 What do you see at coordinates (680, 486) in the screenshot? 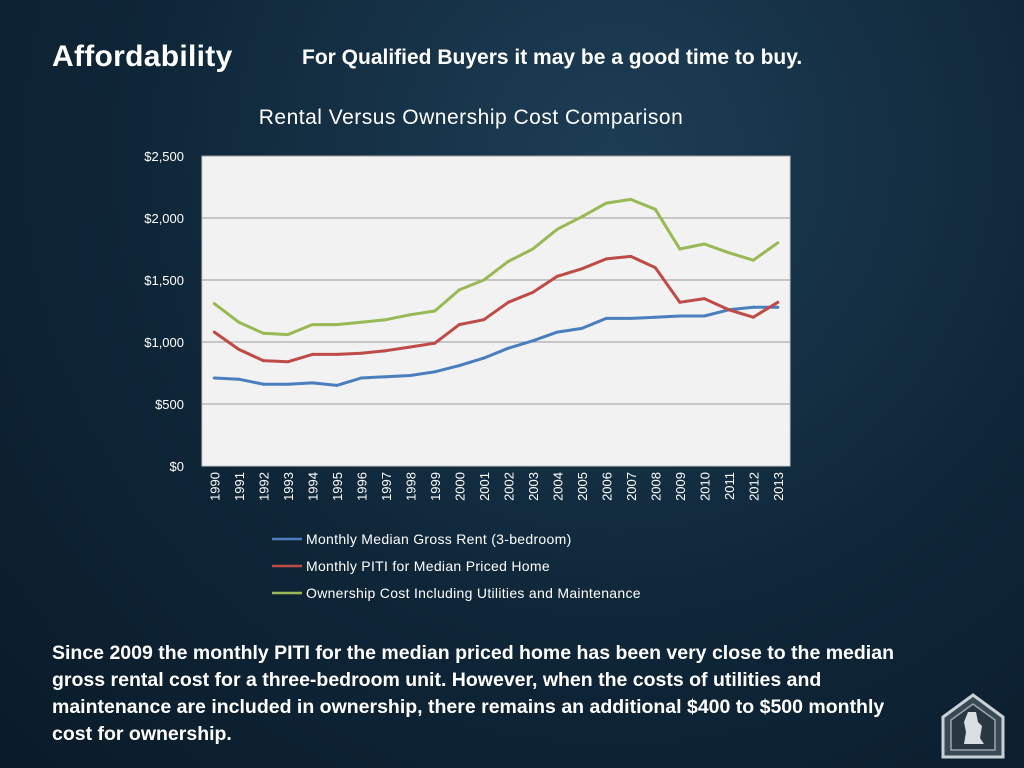
I see `x-tick-label: 2009` at bounding box center [680, 486].